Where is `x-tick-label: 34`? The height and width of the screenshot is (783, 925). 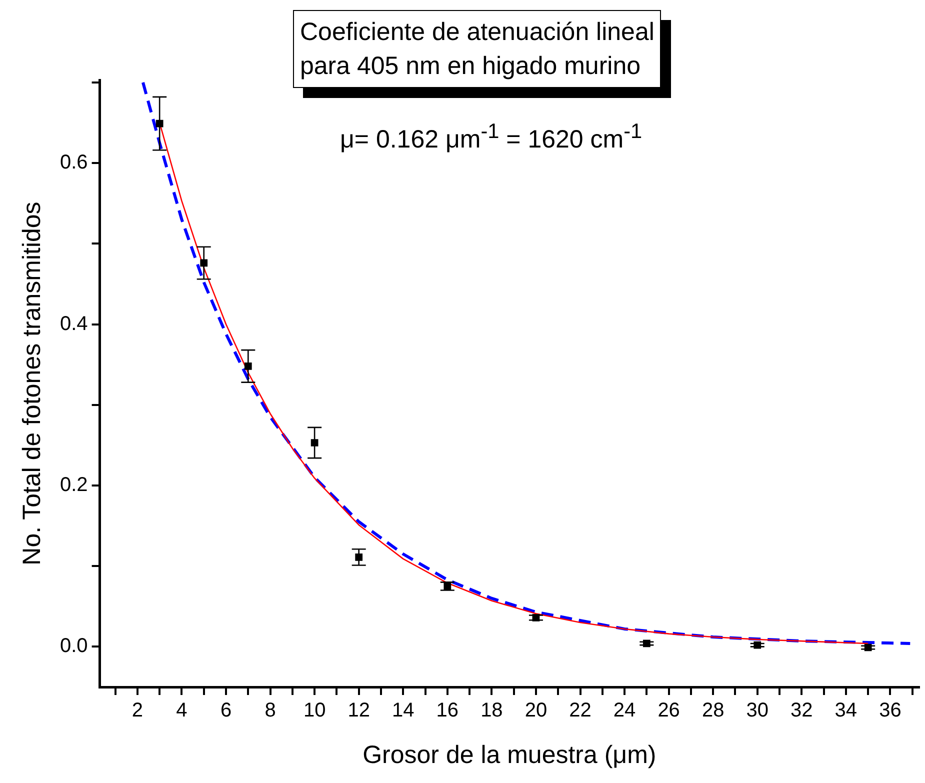
x-tick-label: 34 is located at coordinates (846, 711).